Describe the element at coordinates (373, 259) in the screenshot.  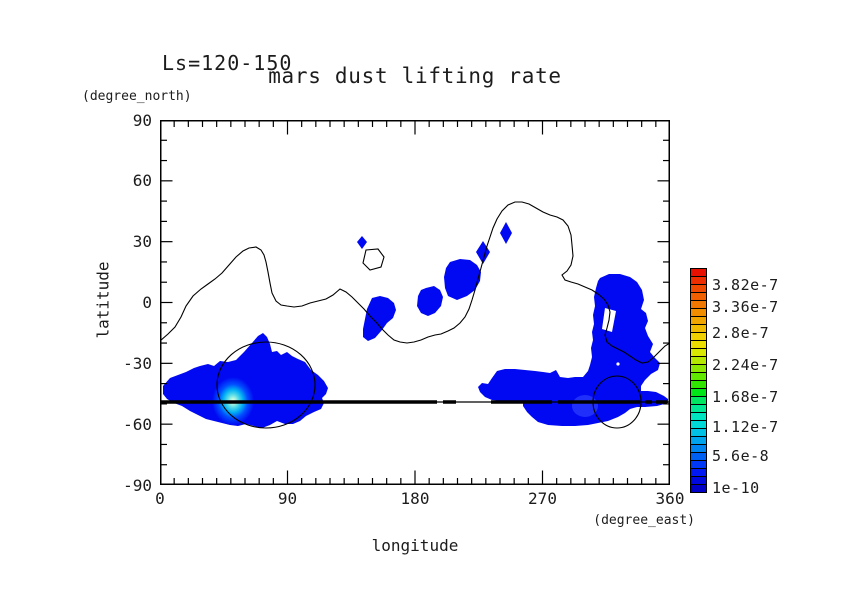
I see `hexagon-contour` at that location.